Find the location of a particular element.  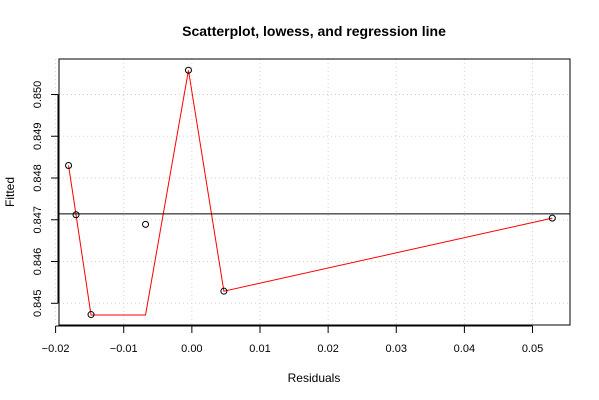

y-tick-label: 0.848 is located at coordinates (38, 178).